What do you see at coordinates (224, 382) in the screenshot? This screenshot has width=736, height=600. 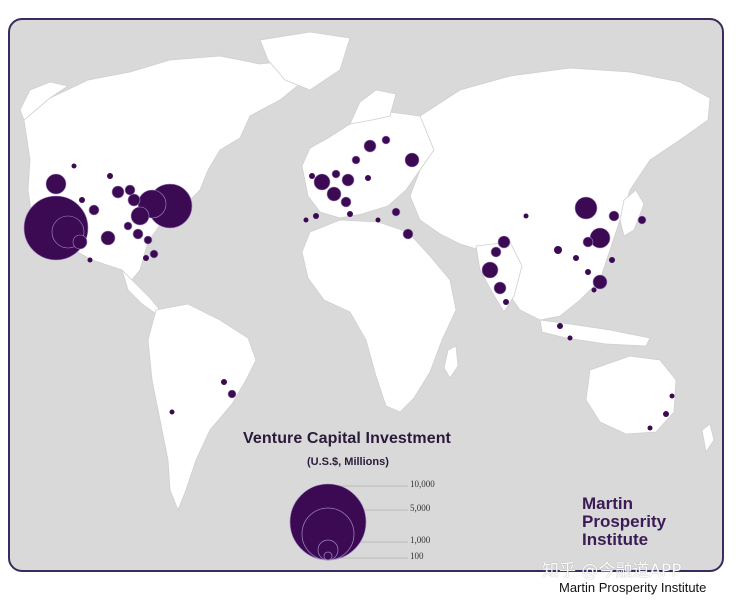 I see `bubble-rio` at bounding box center [224, 382].